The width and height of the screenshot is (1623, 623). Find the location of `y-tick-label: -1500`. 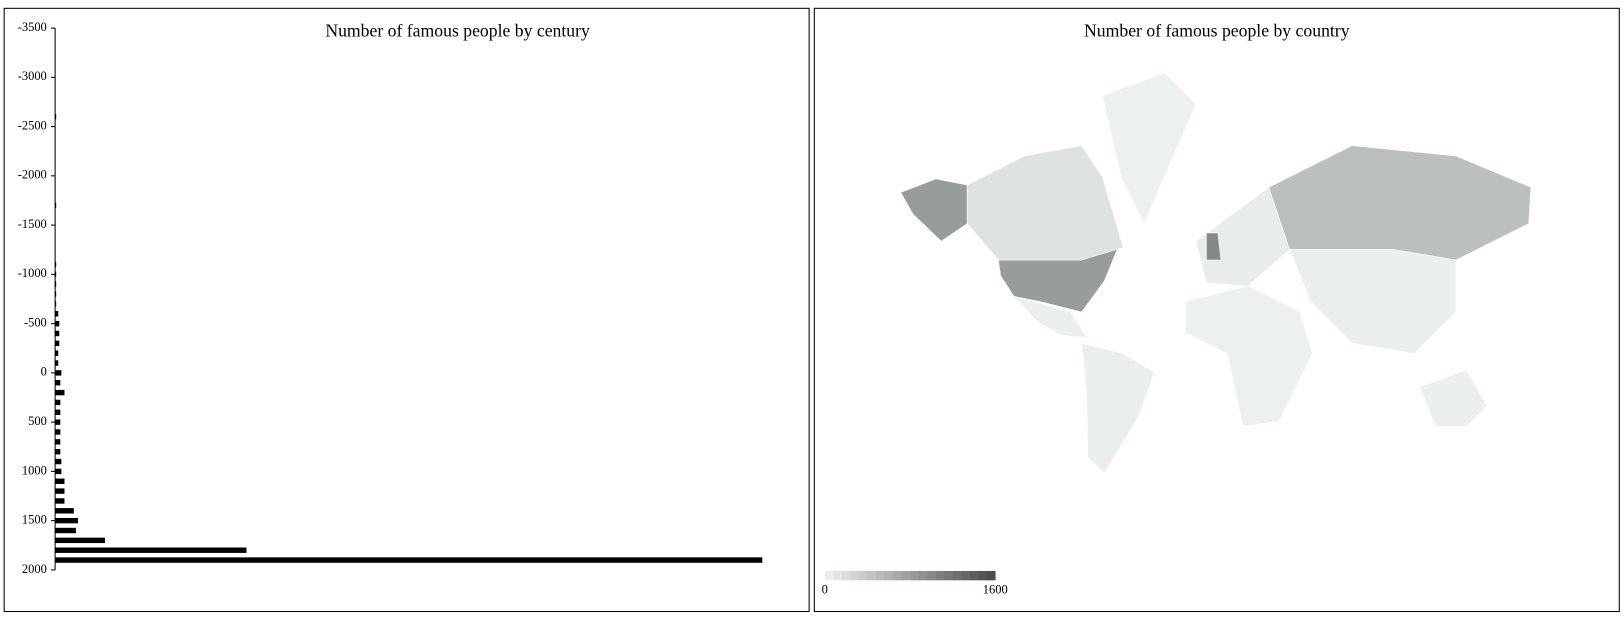

y-tick-label: -1500 is located at coordinates (32, 224).